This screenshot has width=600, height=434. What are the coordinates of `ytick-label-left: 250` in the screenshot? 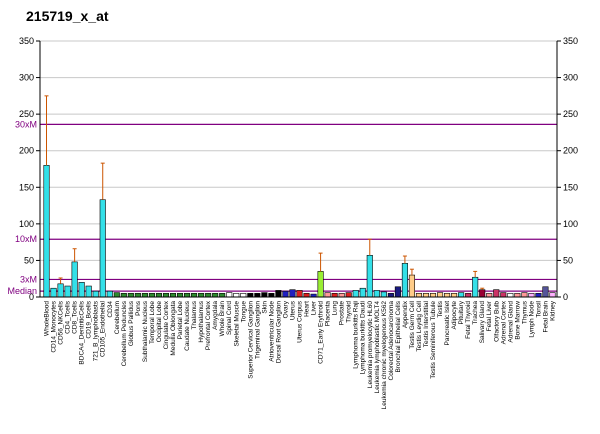 It's located at (26, 114).